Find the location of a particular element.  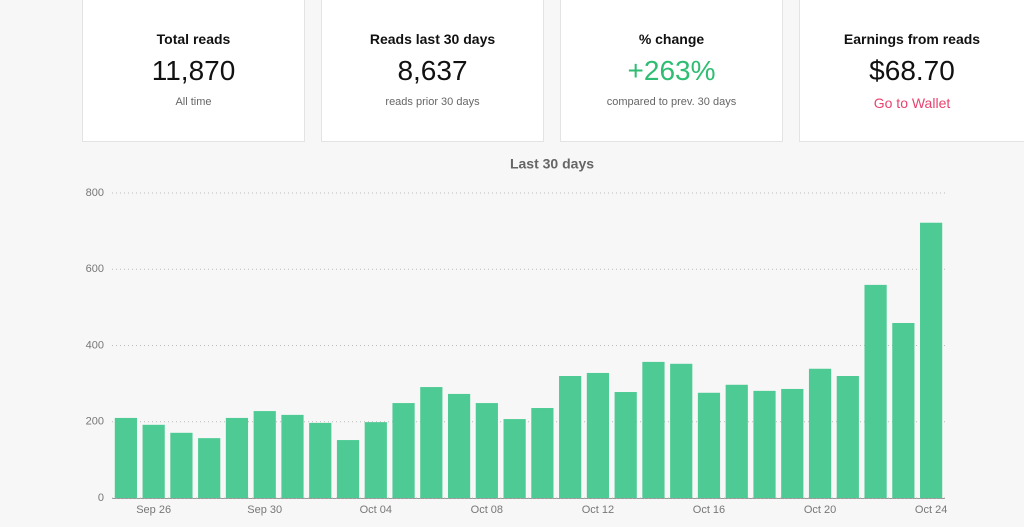

x-tick-label: Oct 24 is located at coordinates (931, 510).